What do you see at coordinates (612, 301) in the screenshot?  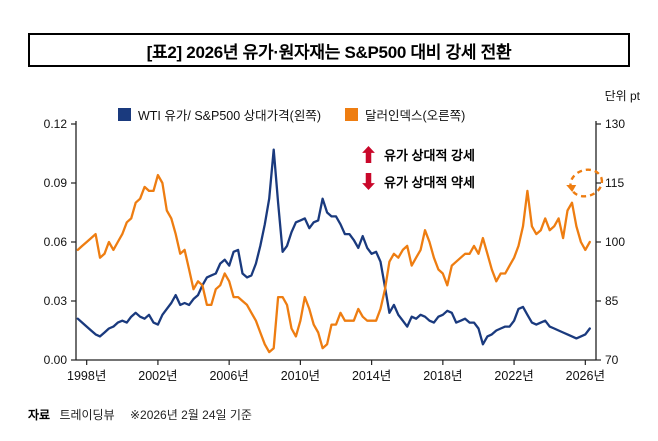 I see `right-axis-tick-label: 85` at bounding box center [612, 301].